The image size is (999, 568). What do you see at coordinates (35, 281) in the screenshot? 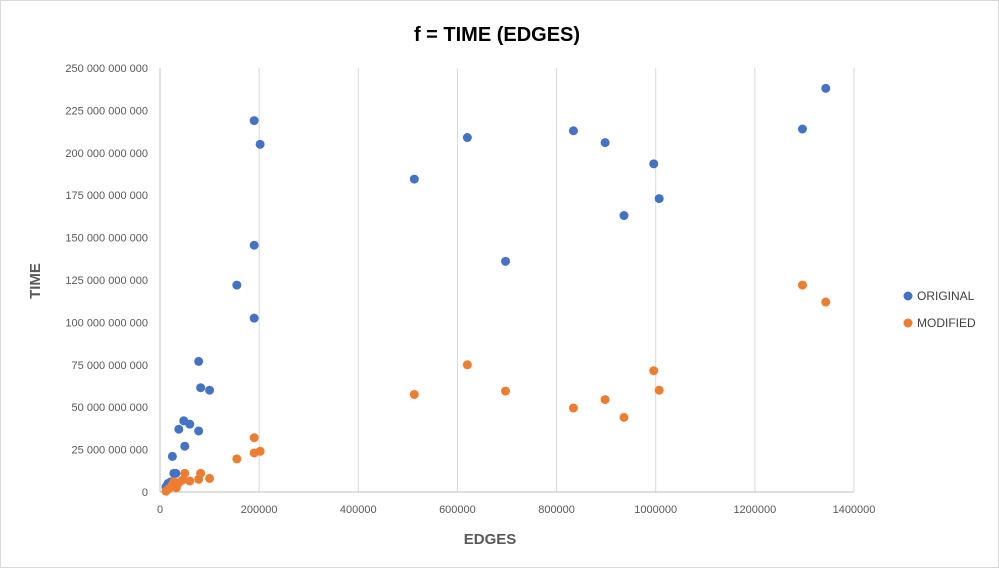
I see `y-axis-title: TIME` at bounding box center [35, 281].